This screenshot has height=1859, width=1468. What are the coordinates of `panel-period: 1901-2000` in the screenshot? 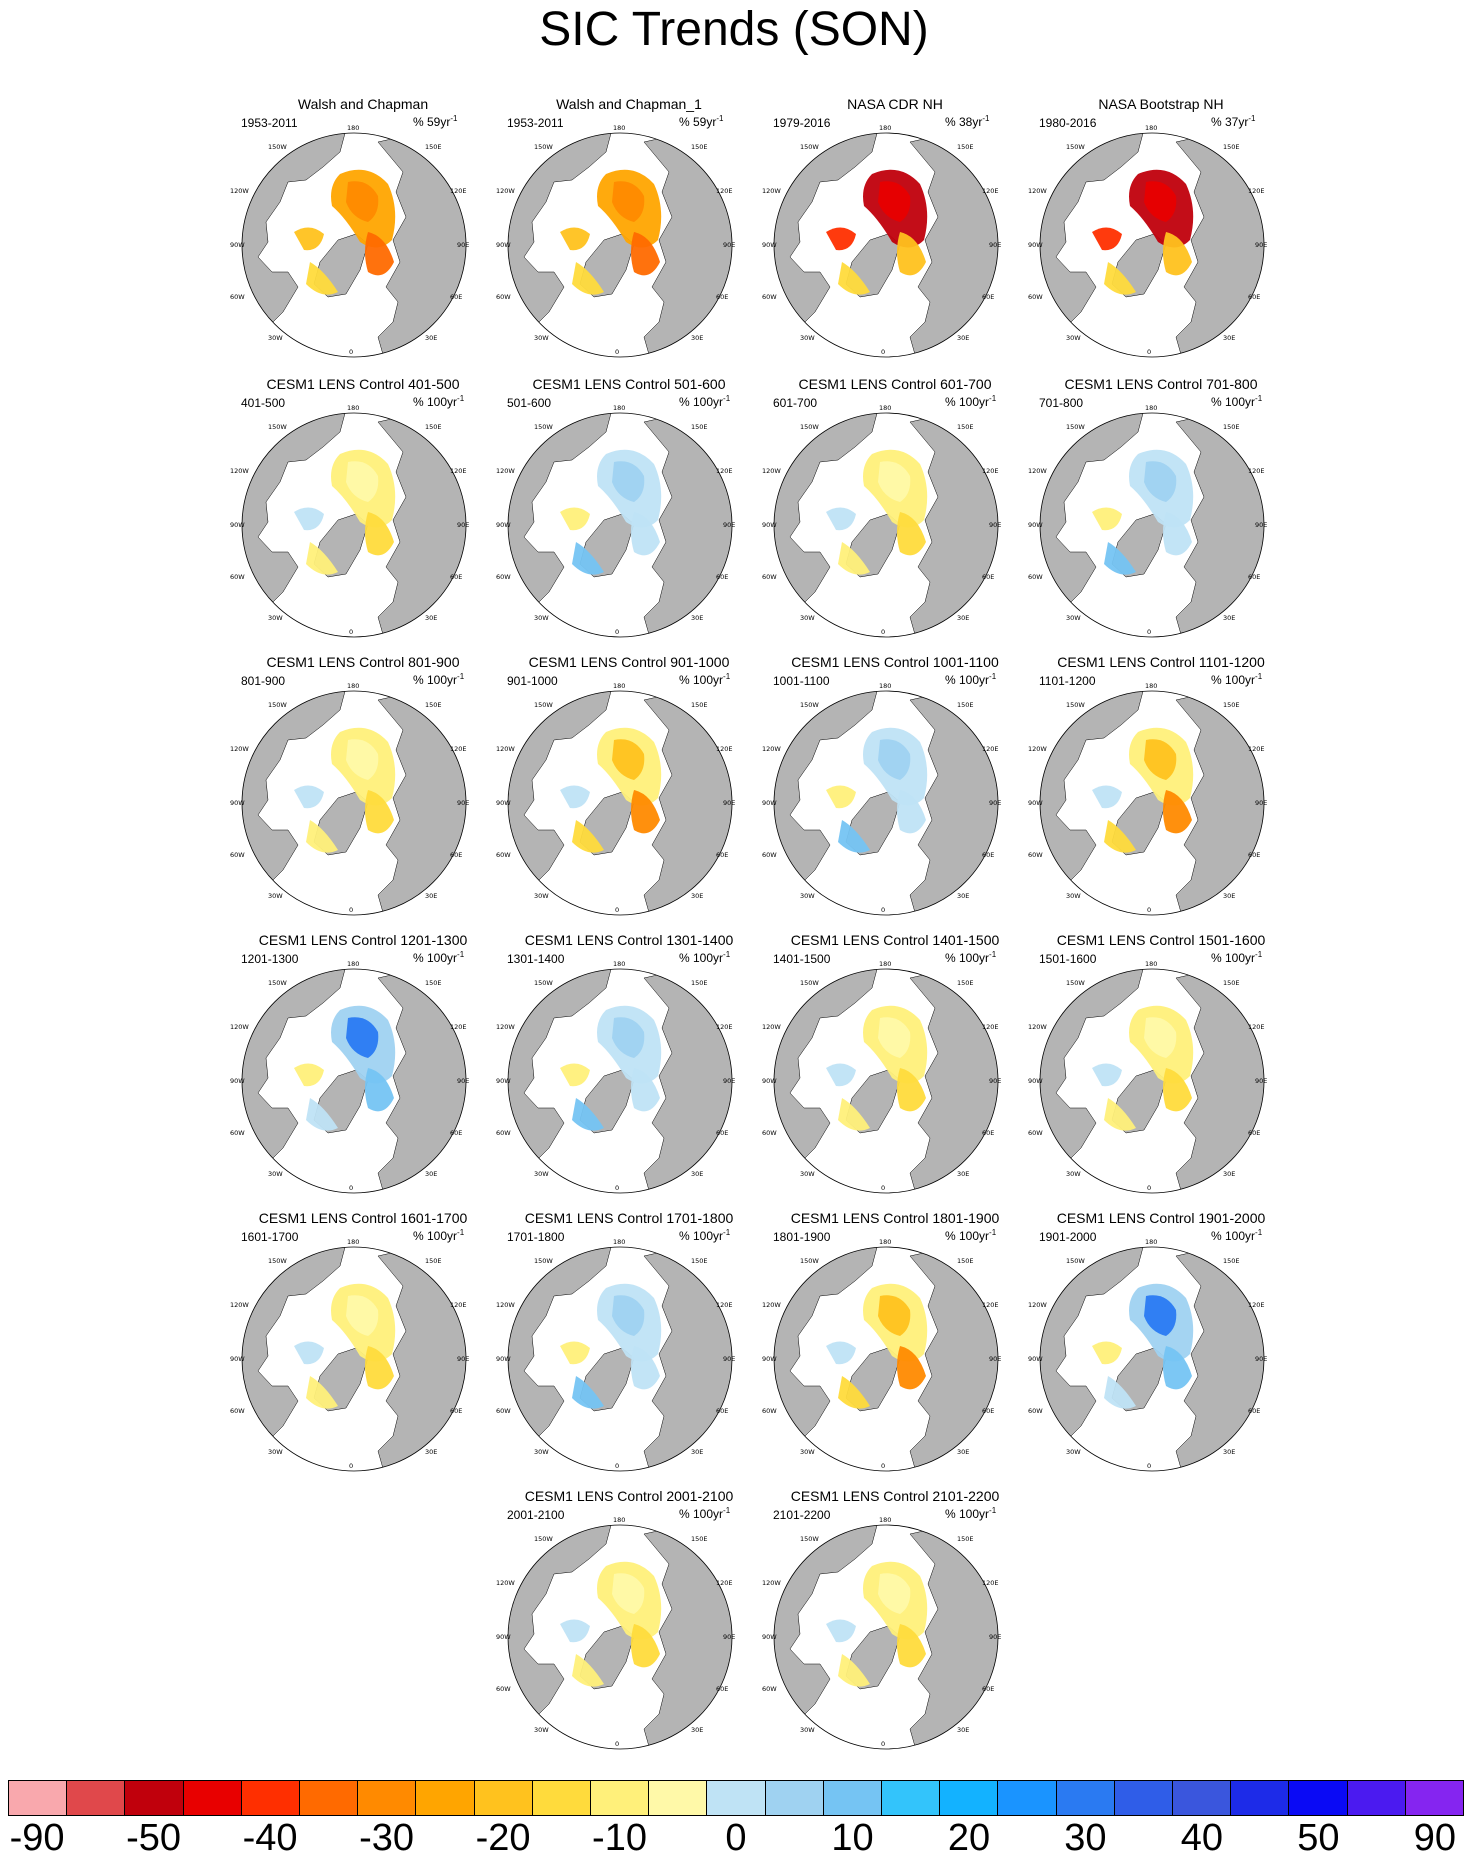 It's located at (1068, 1237).